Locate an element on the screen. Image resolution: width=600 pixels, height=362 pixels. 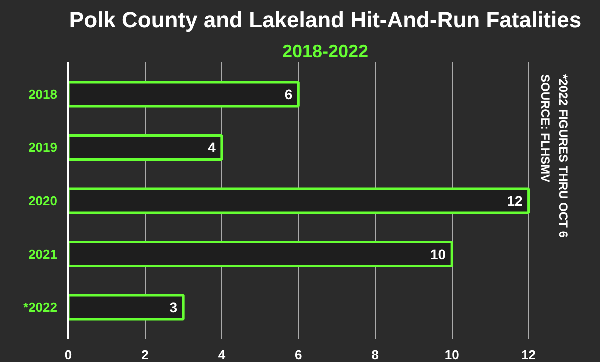
x-tick-label: 2 is located at coordinates (145, 355).